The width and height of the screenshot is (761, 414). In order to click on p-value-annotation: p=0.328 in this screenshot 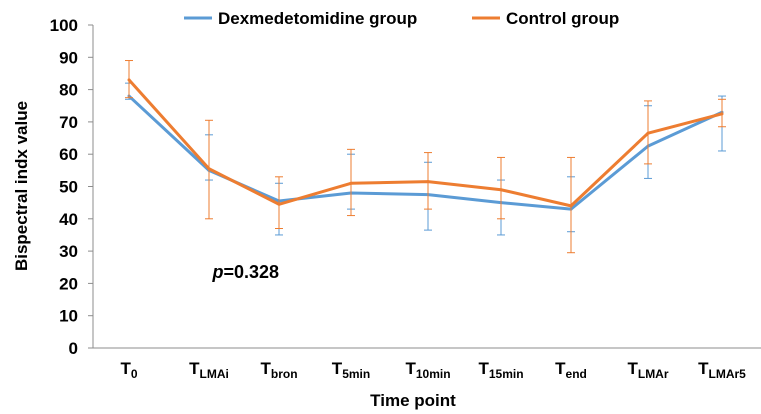, I will do `click(246, 272)`.